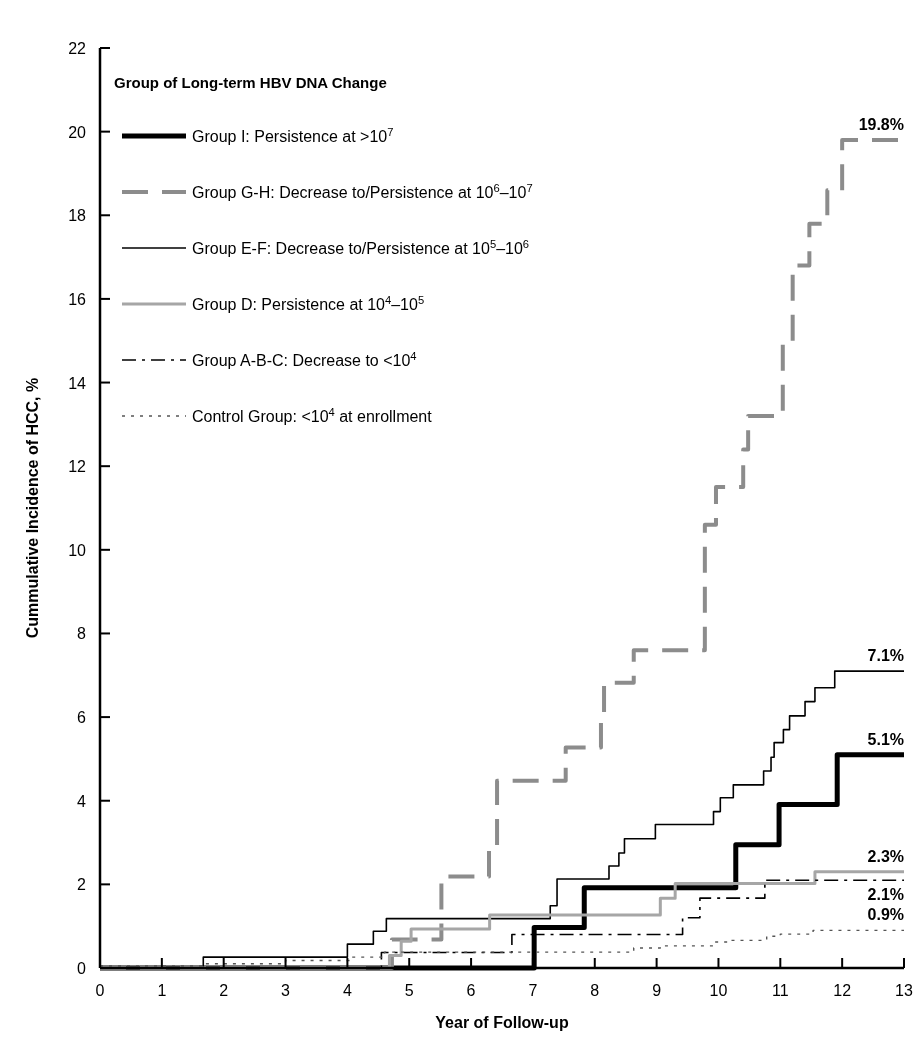 The image size is (918, 1054). What do you see at coordinates (842, 990) in the screenshot?
I see `x-tick-label: 12` at bounding box center [842, 990].